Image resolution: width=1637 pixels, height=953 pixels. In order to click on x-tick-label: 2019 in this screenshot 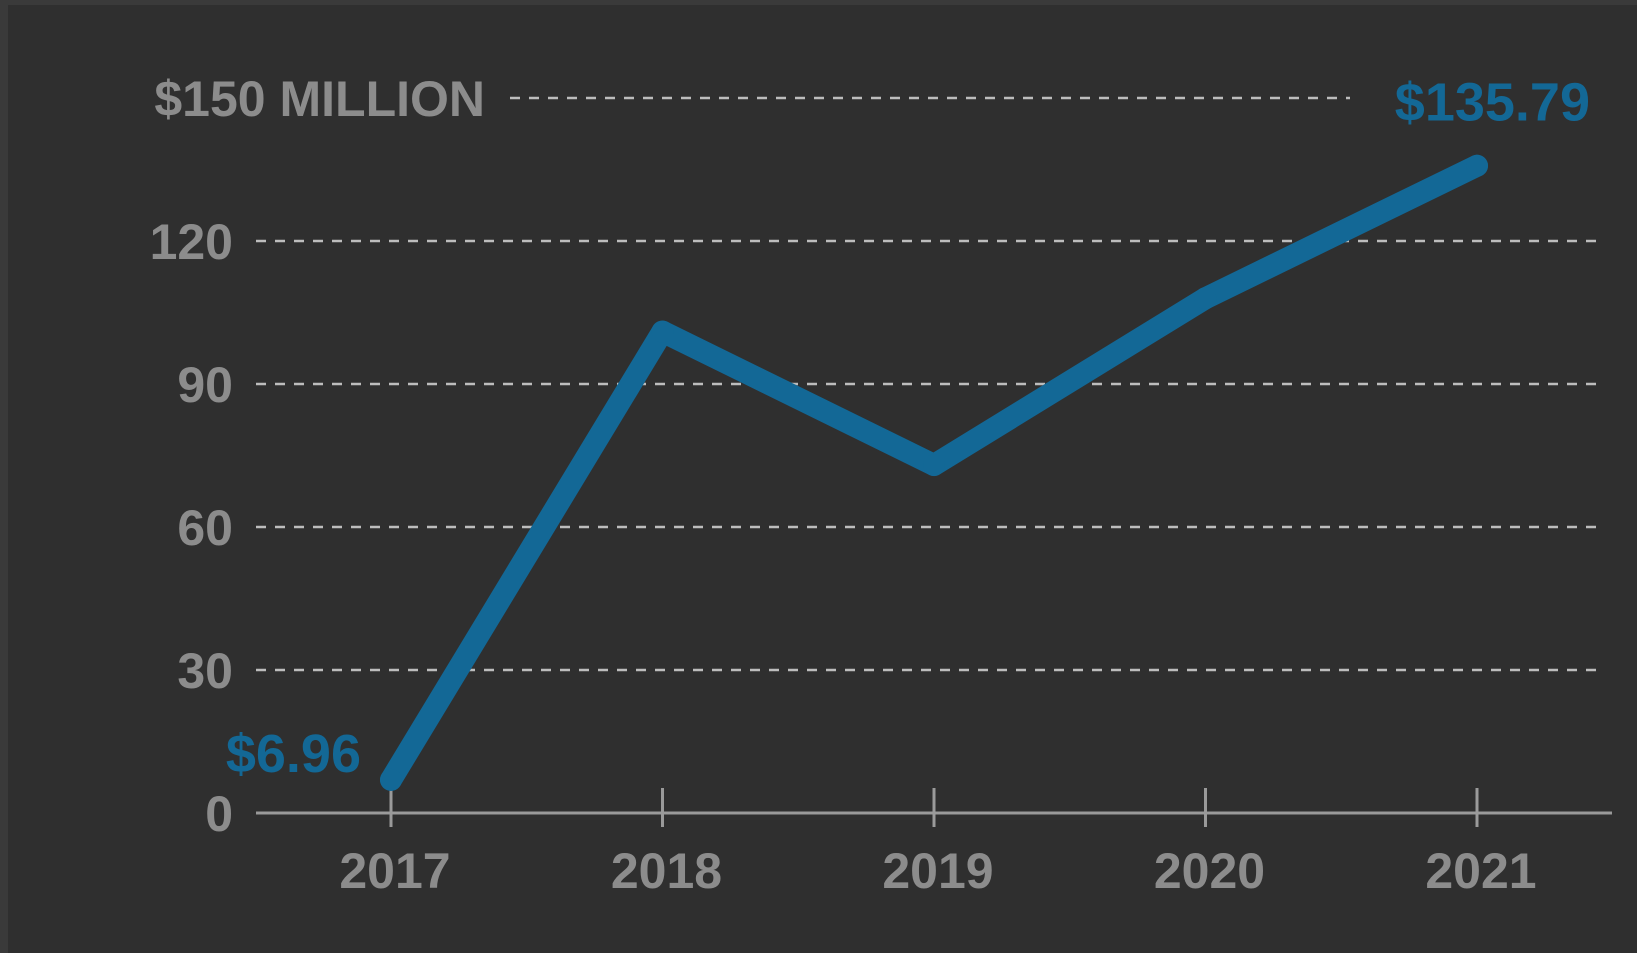, I will do `click(937, 871)`.